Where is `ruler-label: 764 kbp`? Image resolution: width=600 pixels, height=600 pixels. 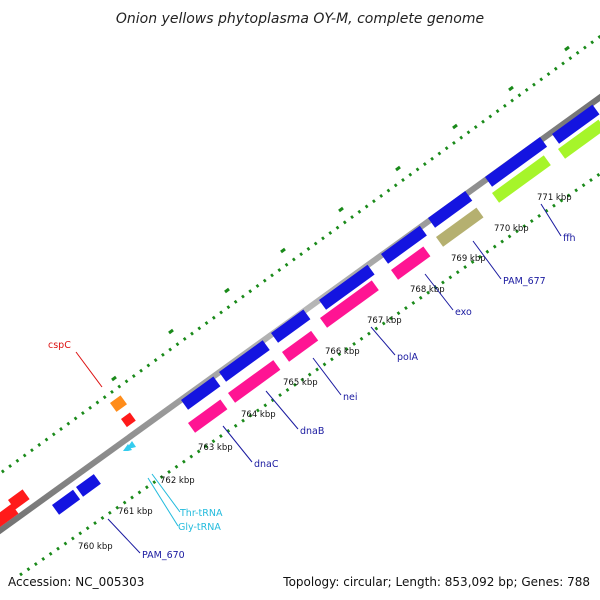 ruler-label: 764 kbp is located at coordinates (258, 415).